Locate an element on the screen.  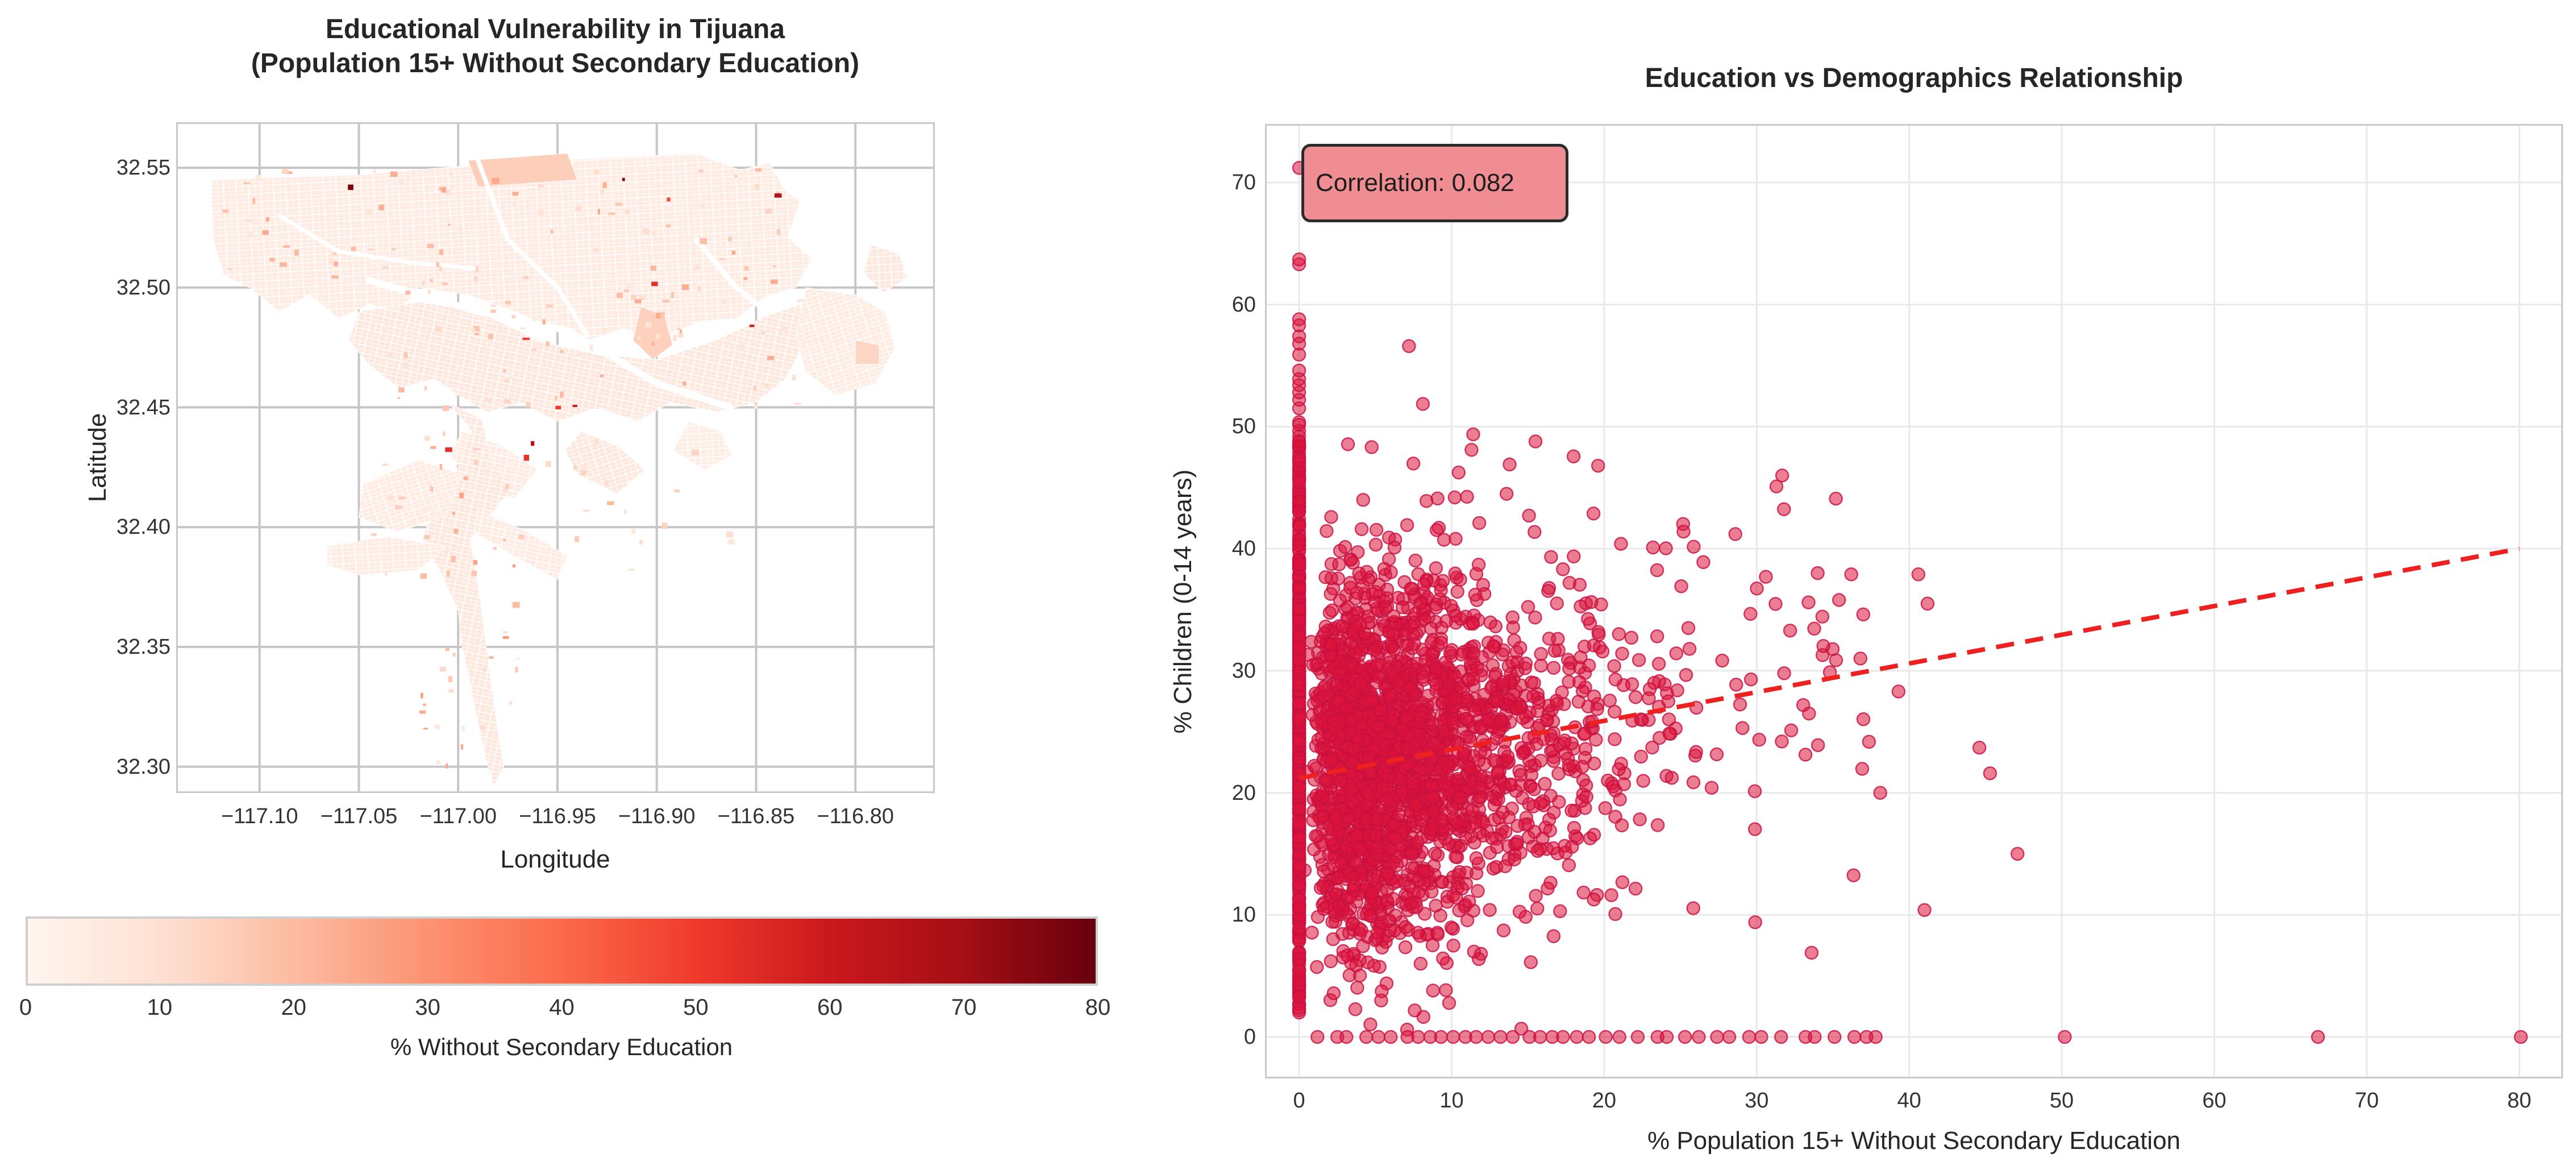
scatter-x-tick: 20 is located at coordinates (1604, 1101).